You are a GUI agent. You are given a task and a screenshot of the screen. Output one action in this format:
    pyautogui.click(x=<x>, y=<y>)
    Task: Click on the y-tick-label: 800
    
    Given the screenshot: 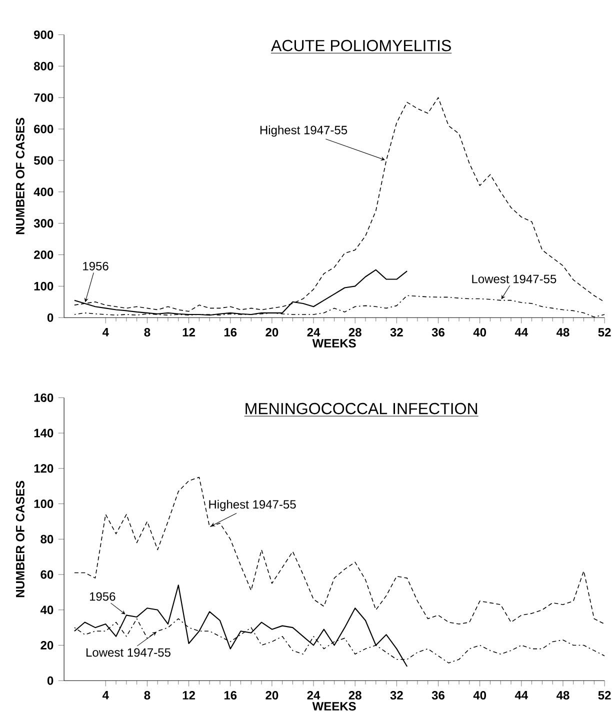 What is the action you would take?
    pyautogui.click(x=44, y=66)
    